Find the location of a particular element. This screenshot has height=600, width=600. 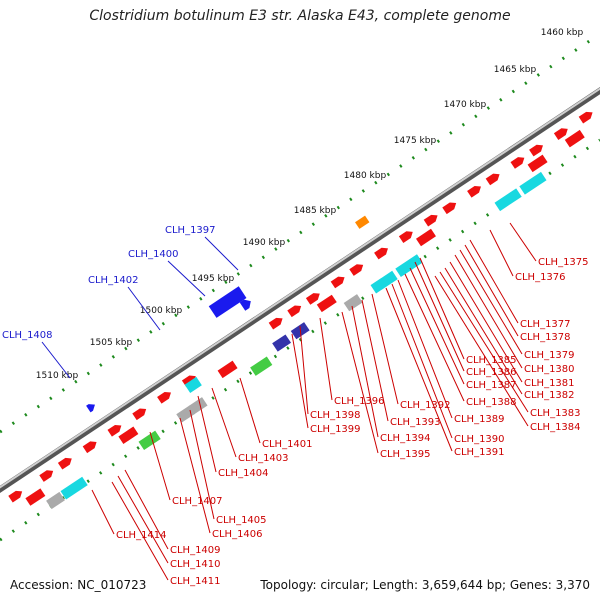

scale-label: 1505 kbp is located at coordinates (111, 343).